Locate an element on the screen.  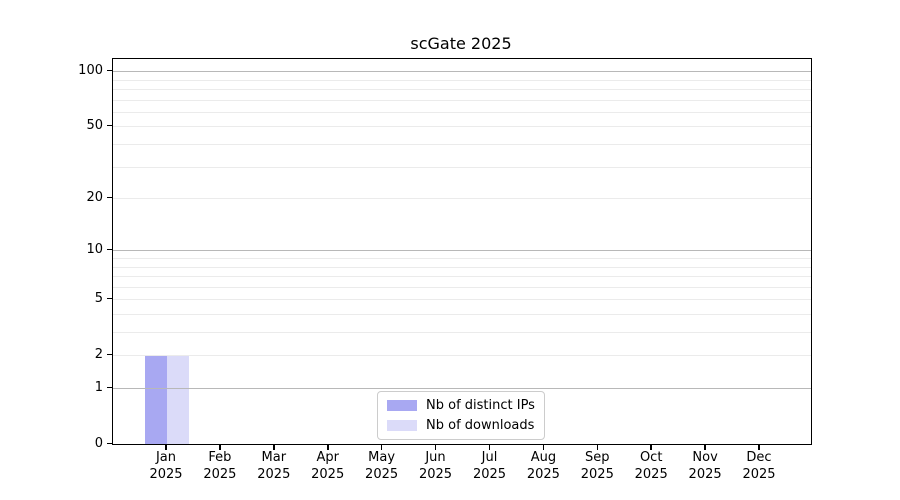
y-tick-label-0: 0 is located at coordinates (98, 443).